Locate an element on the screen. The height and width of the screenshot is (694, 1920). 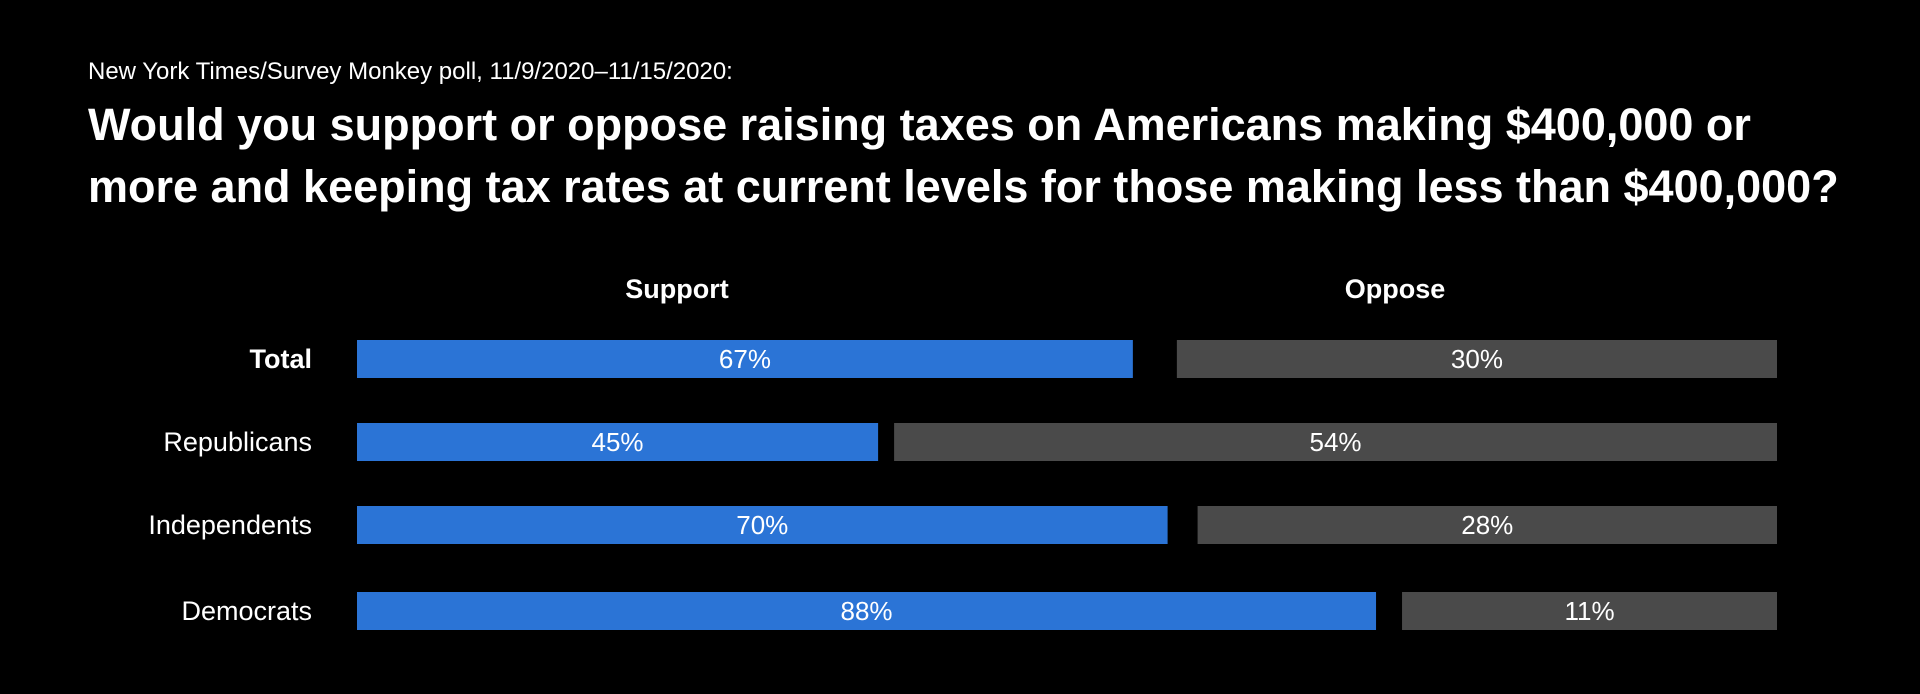
bar-label-support-independents: 70% is located at coordinates (762, 525).